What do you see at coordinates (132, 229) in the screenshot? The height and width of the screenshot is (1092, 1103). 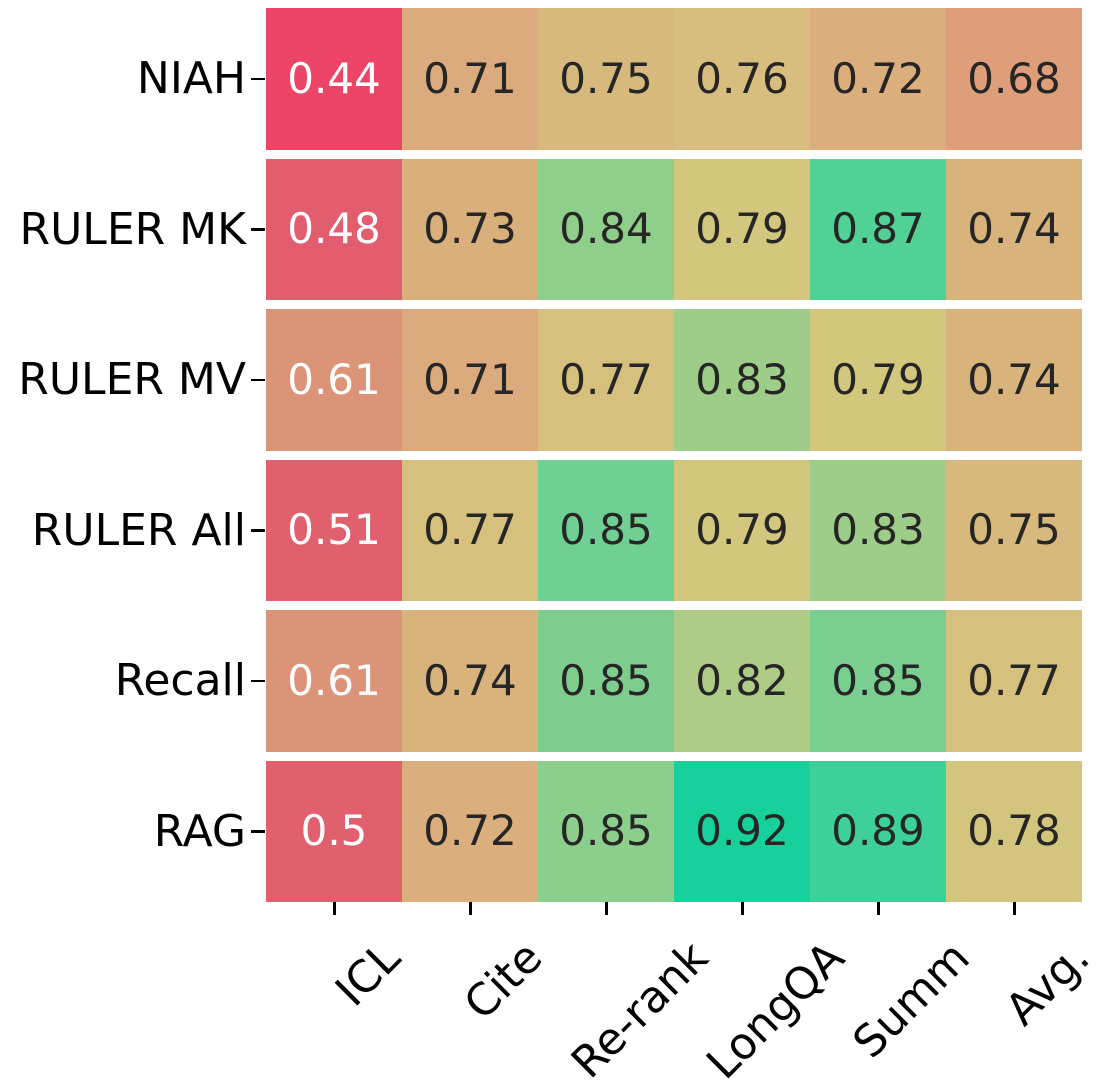 I see `row-label: RULER MK` at bounding box center [132, 229].